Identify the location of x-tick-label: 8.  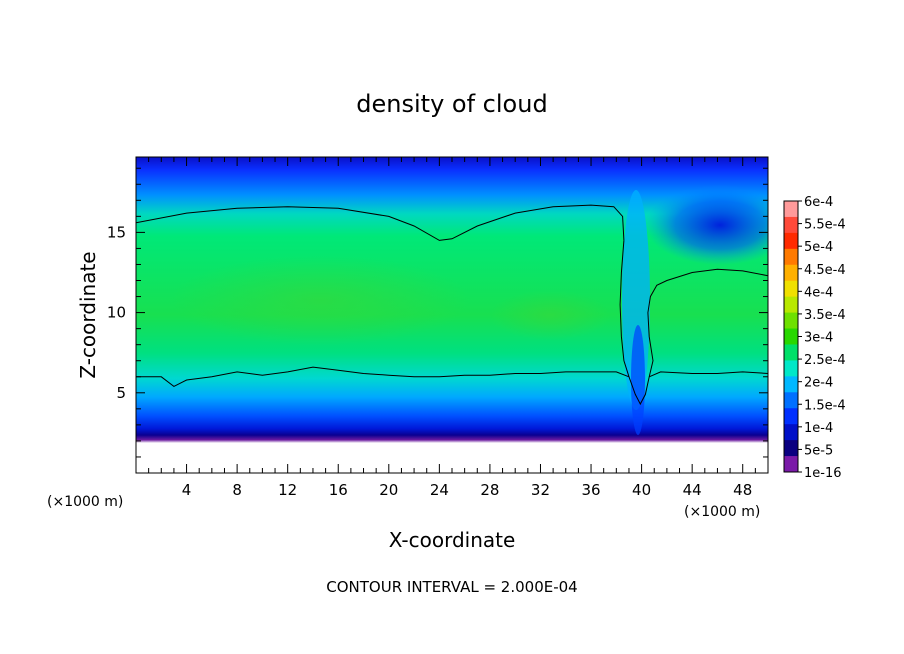
(237, 490).